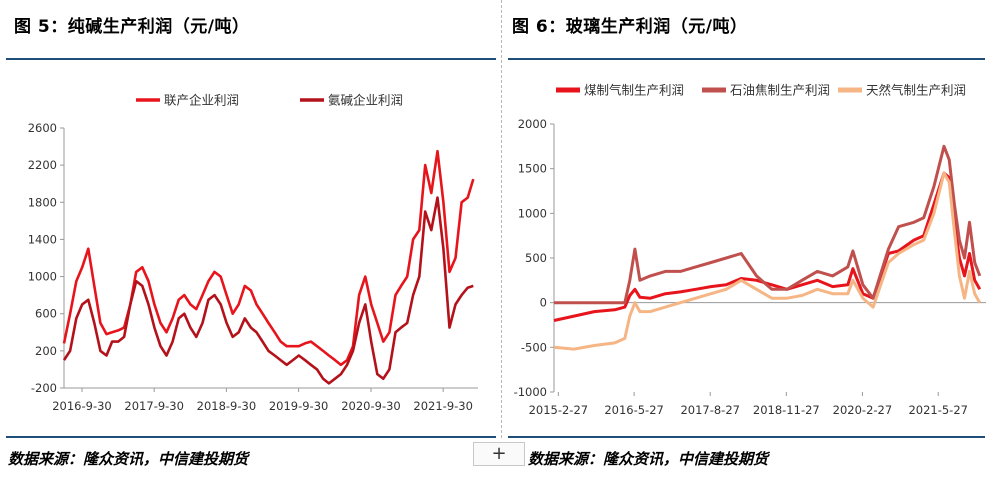 Image resolution: width=989 pixels, height=484 pixels. I want to click on x-tick-label: 2019-9-30, so click(299, 406).